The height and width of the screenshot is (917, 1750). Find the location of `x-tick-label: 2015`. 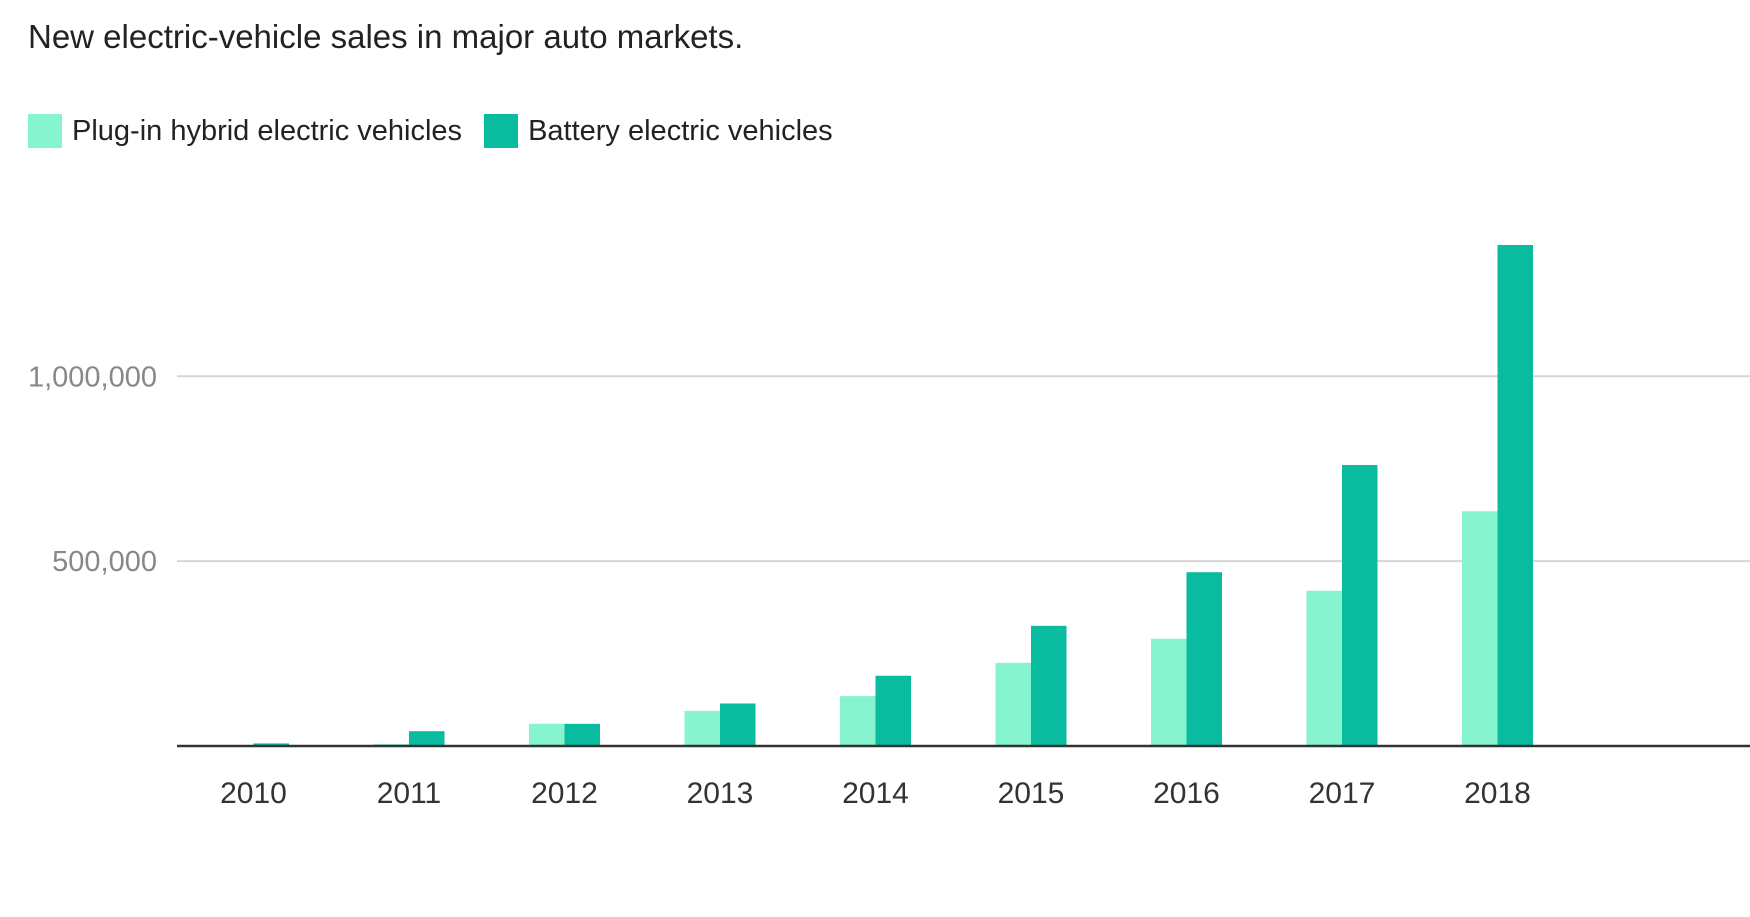

x-tick-label: 2015 is located at coordinates (1031, 793).